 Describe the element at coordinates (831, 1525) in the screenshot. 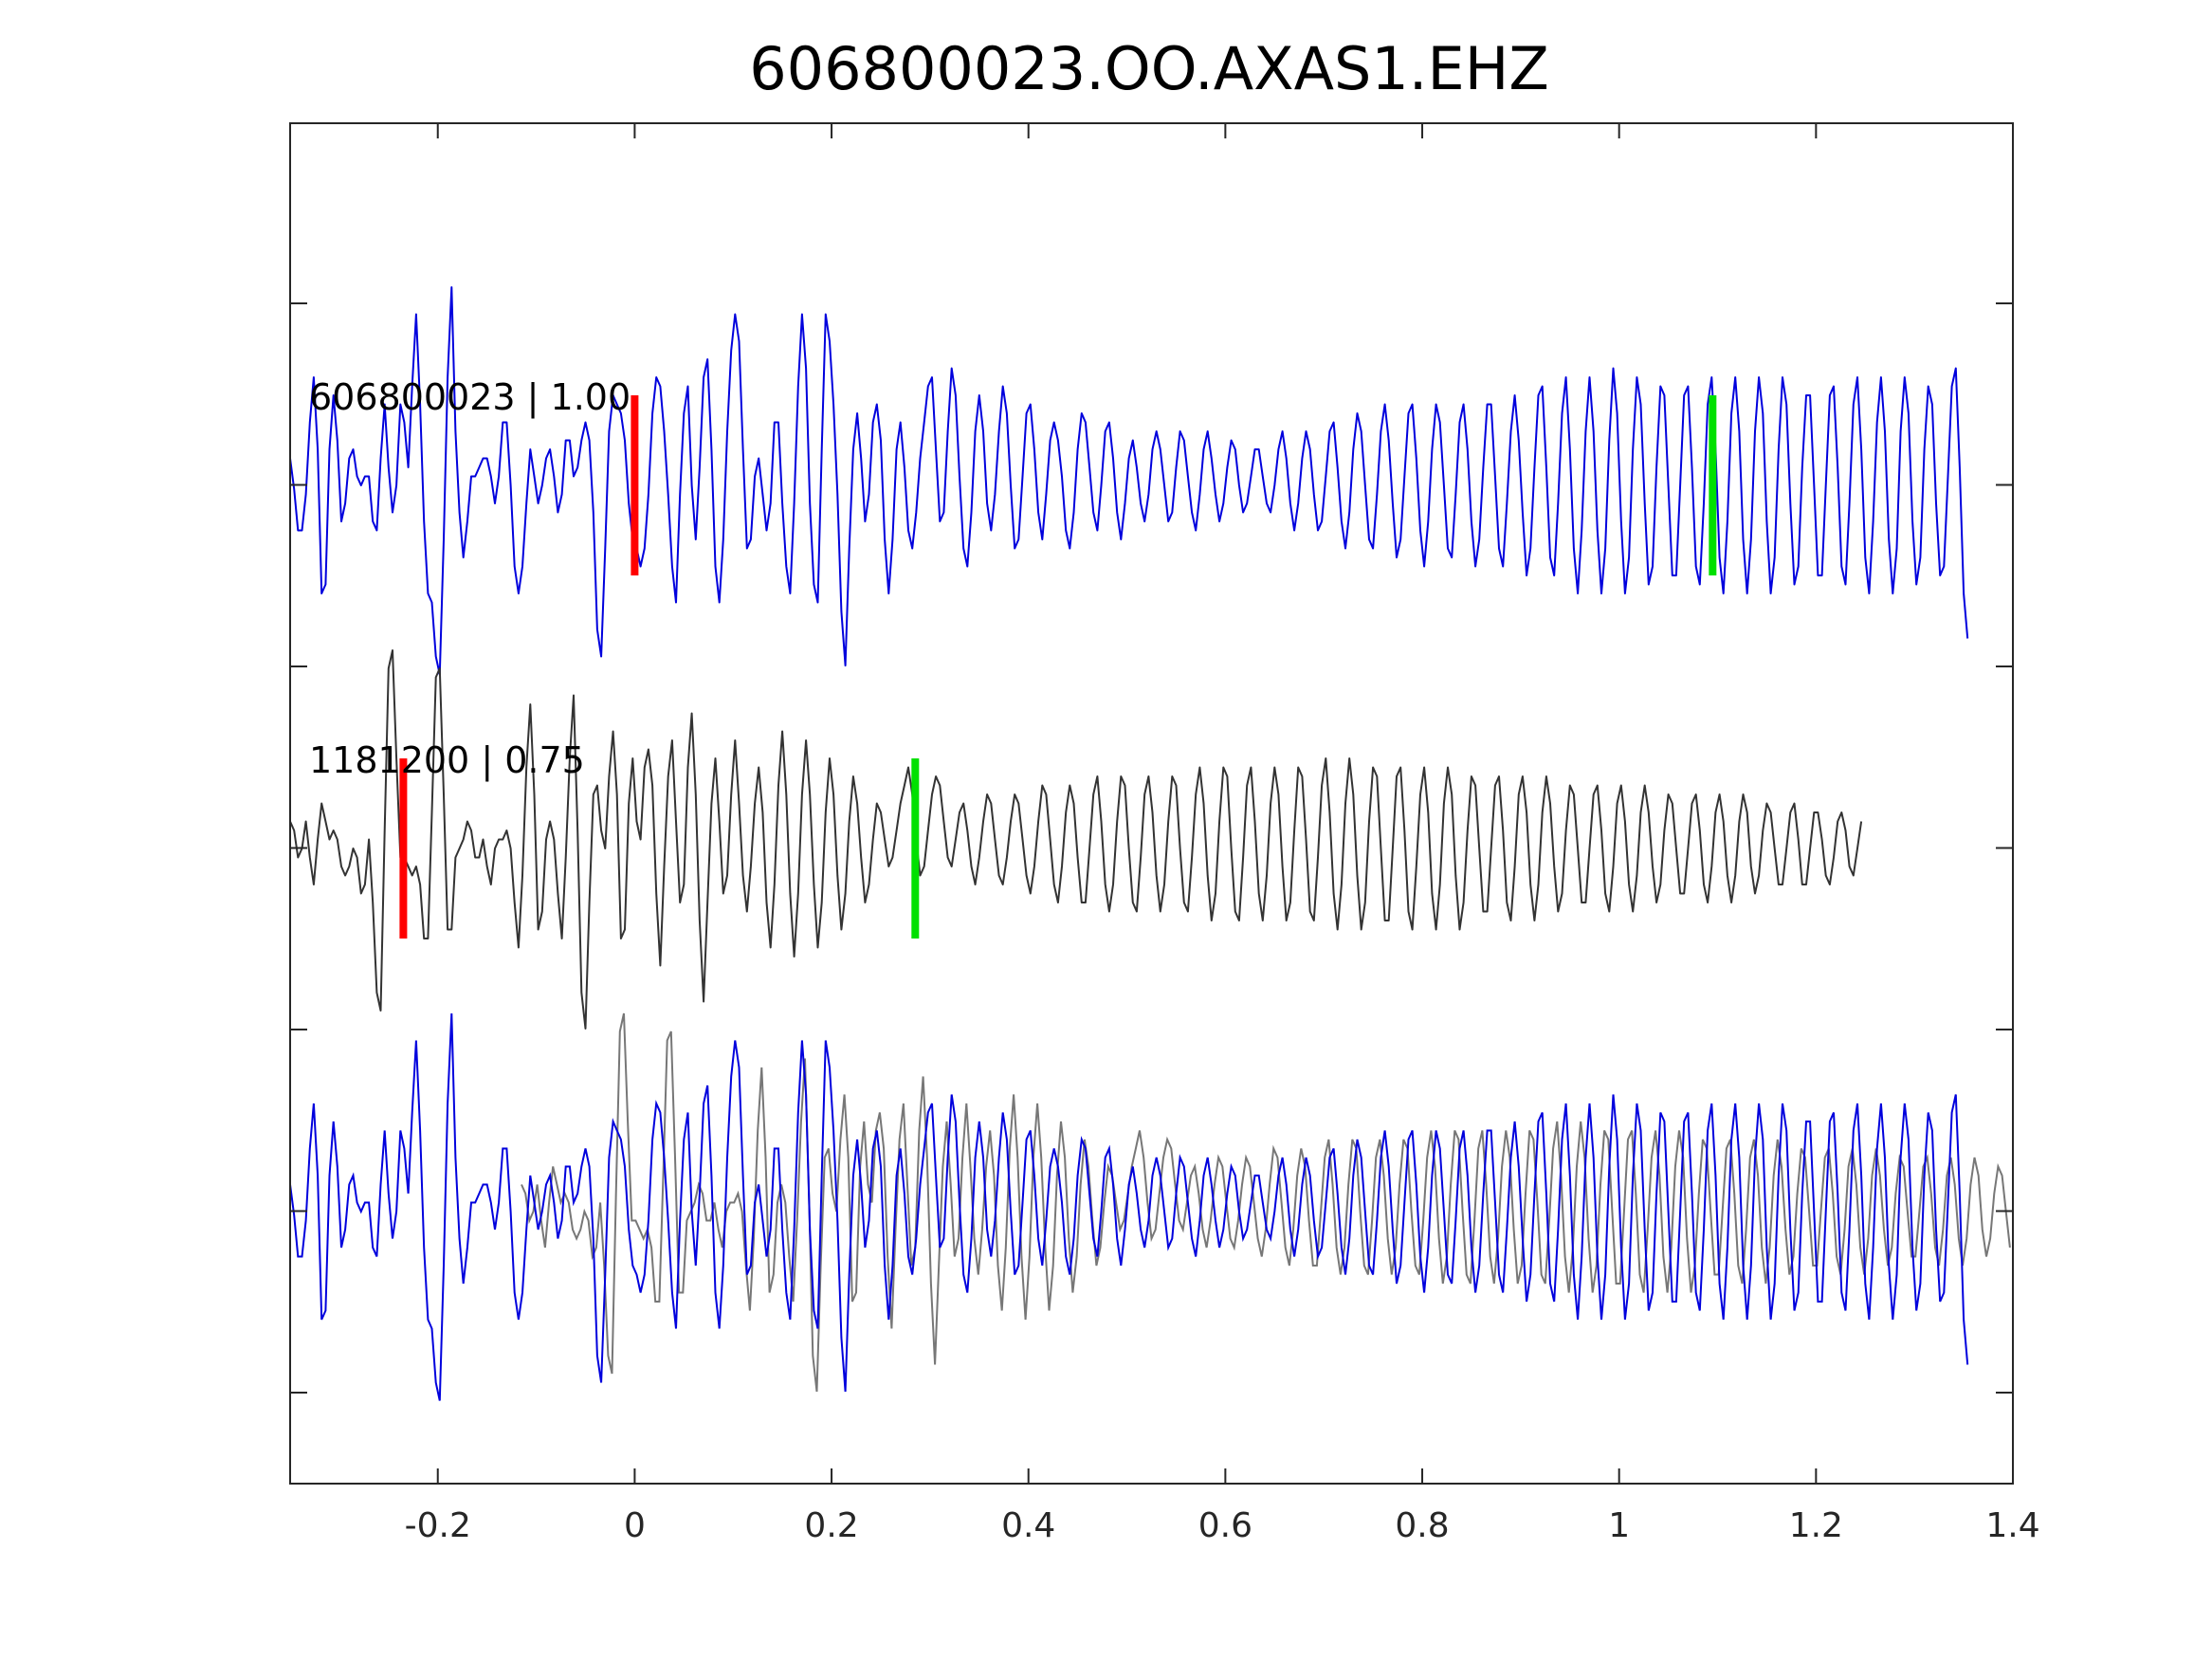

I see `x-tick-label-2: 0.2` at that location.